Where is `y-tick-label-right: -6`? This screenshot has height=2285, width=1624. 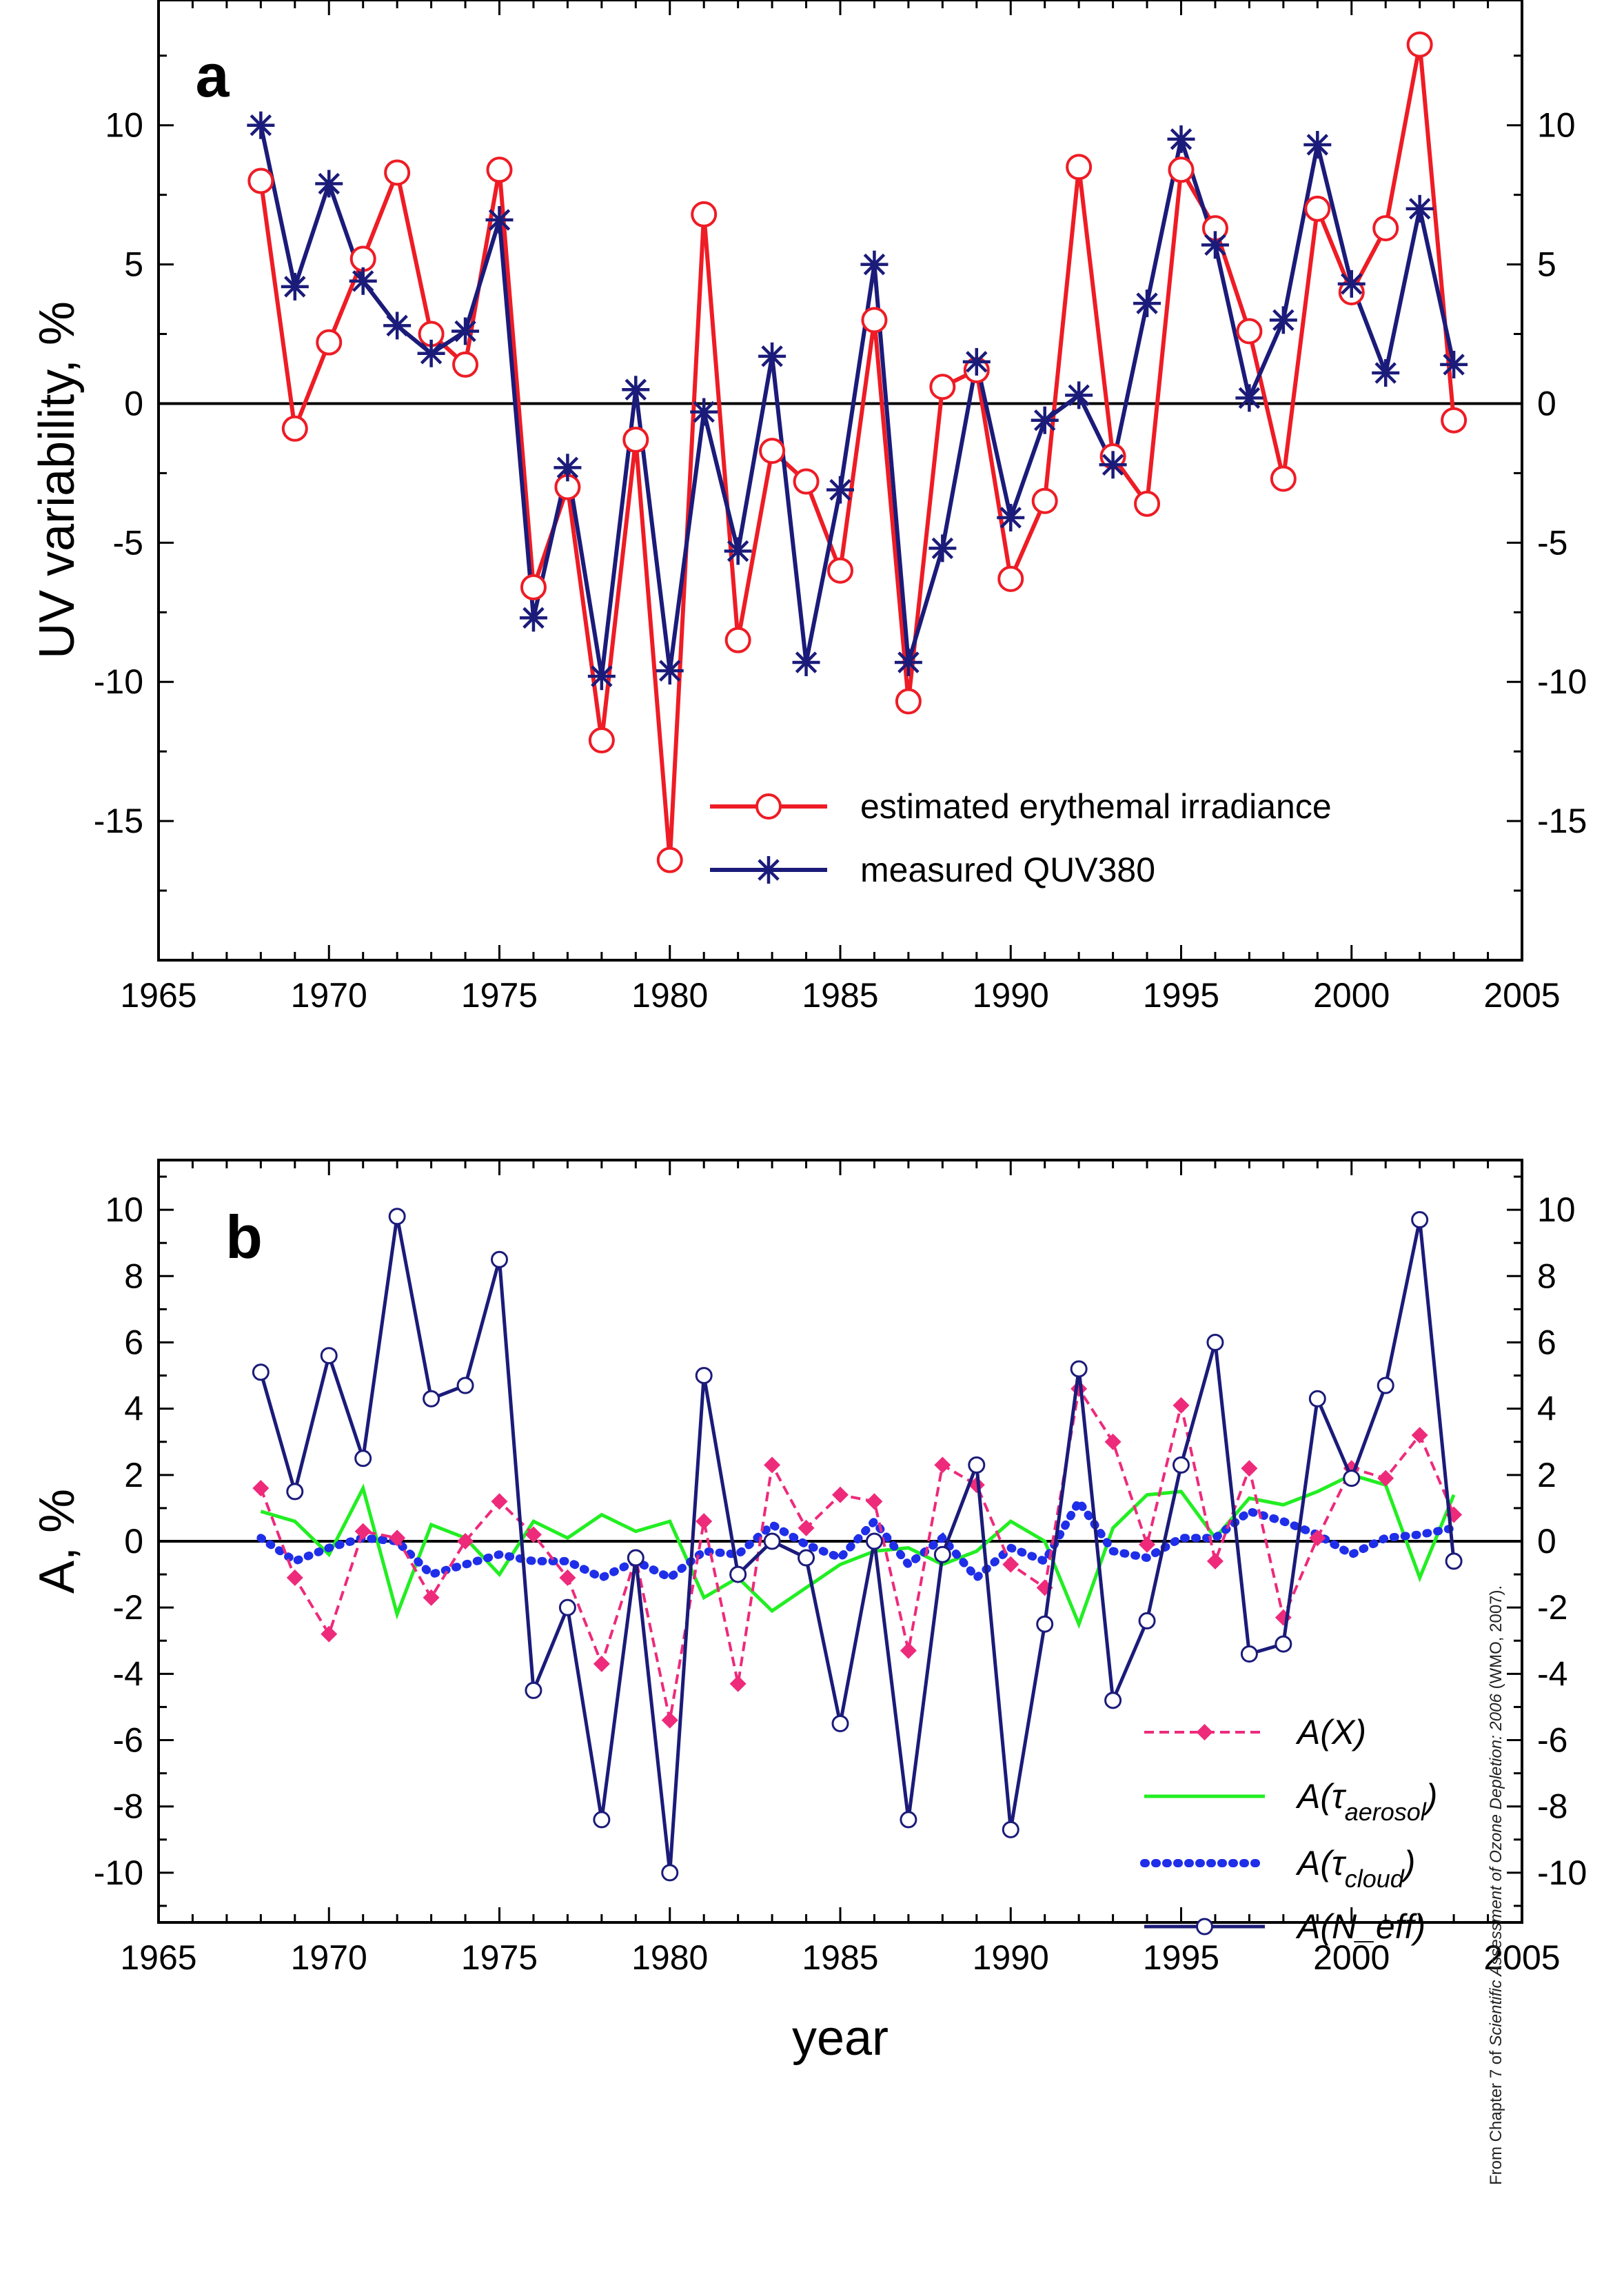
y-tick-label-right: -6 is located at coordinates (1552, 1741).